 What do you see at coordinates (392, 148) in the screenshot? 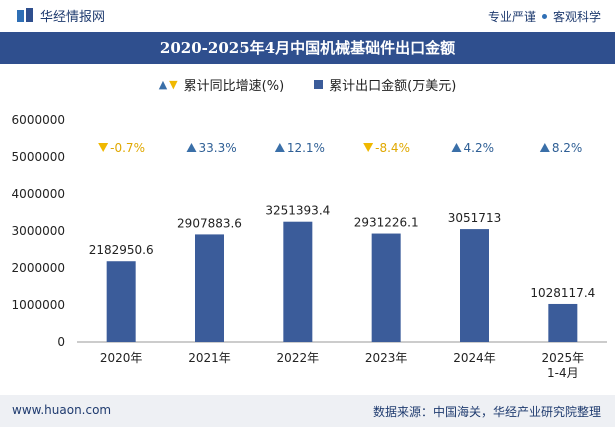
I see `growth-rate-label: -8.4%` at bounding box center [392, 148].